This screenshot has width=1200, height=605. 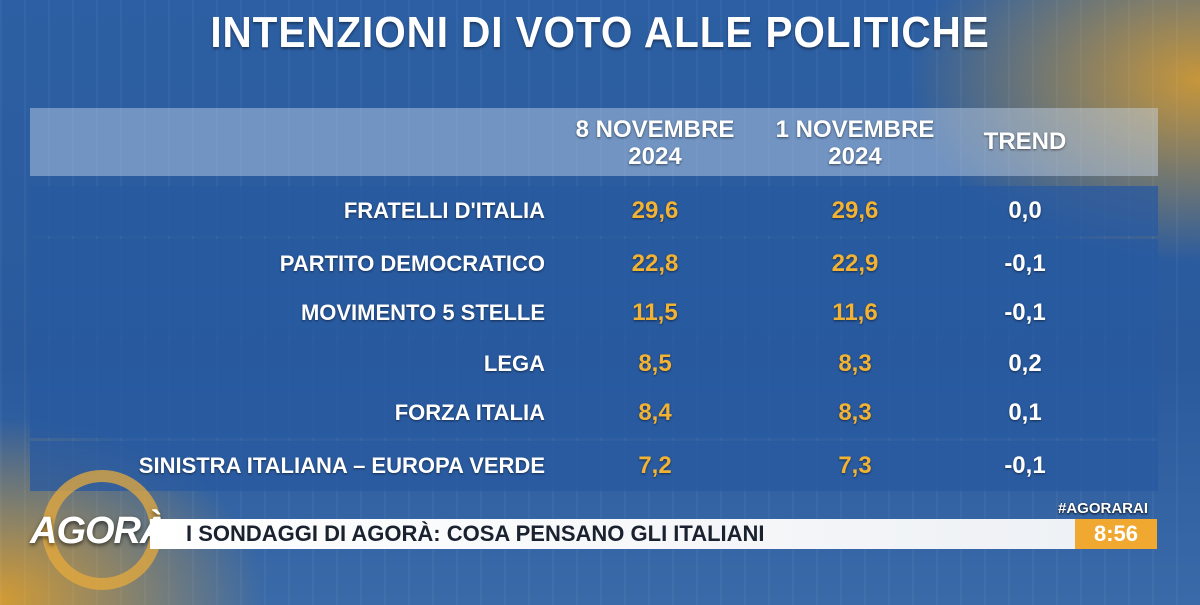 What do you see at coordinates (600, 32) in the screenshot?
I see `title: INTENZIONI DI VOTO ALLE POLITICHE` at bounding box center [600, 32].